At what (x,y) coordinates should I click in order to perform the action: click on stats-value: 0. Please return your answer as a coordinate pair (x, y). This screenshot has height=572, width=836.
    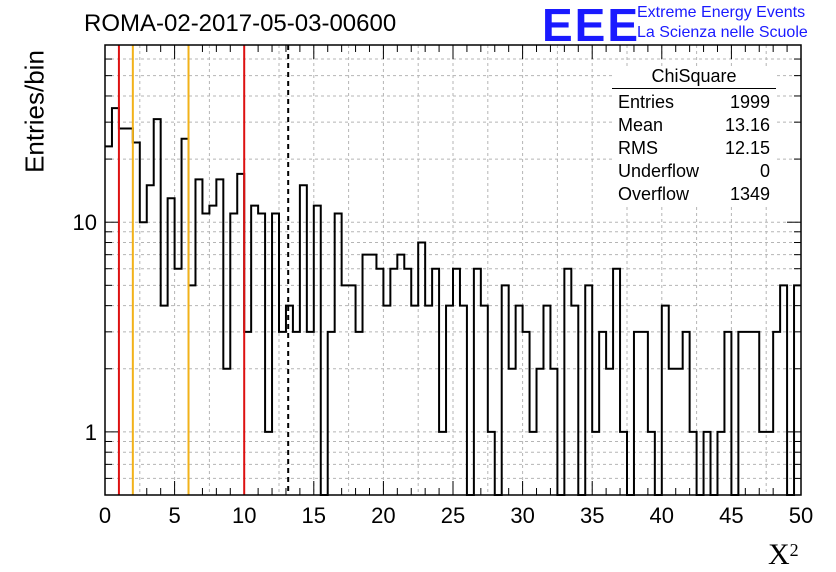
    Looking at the image, I should click on (764, 171).